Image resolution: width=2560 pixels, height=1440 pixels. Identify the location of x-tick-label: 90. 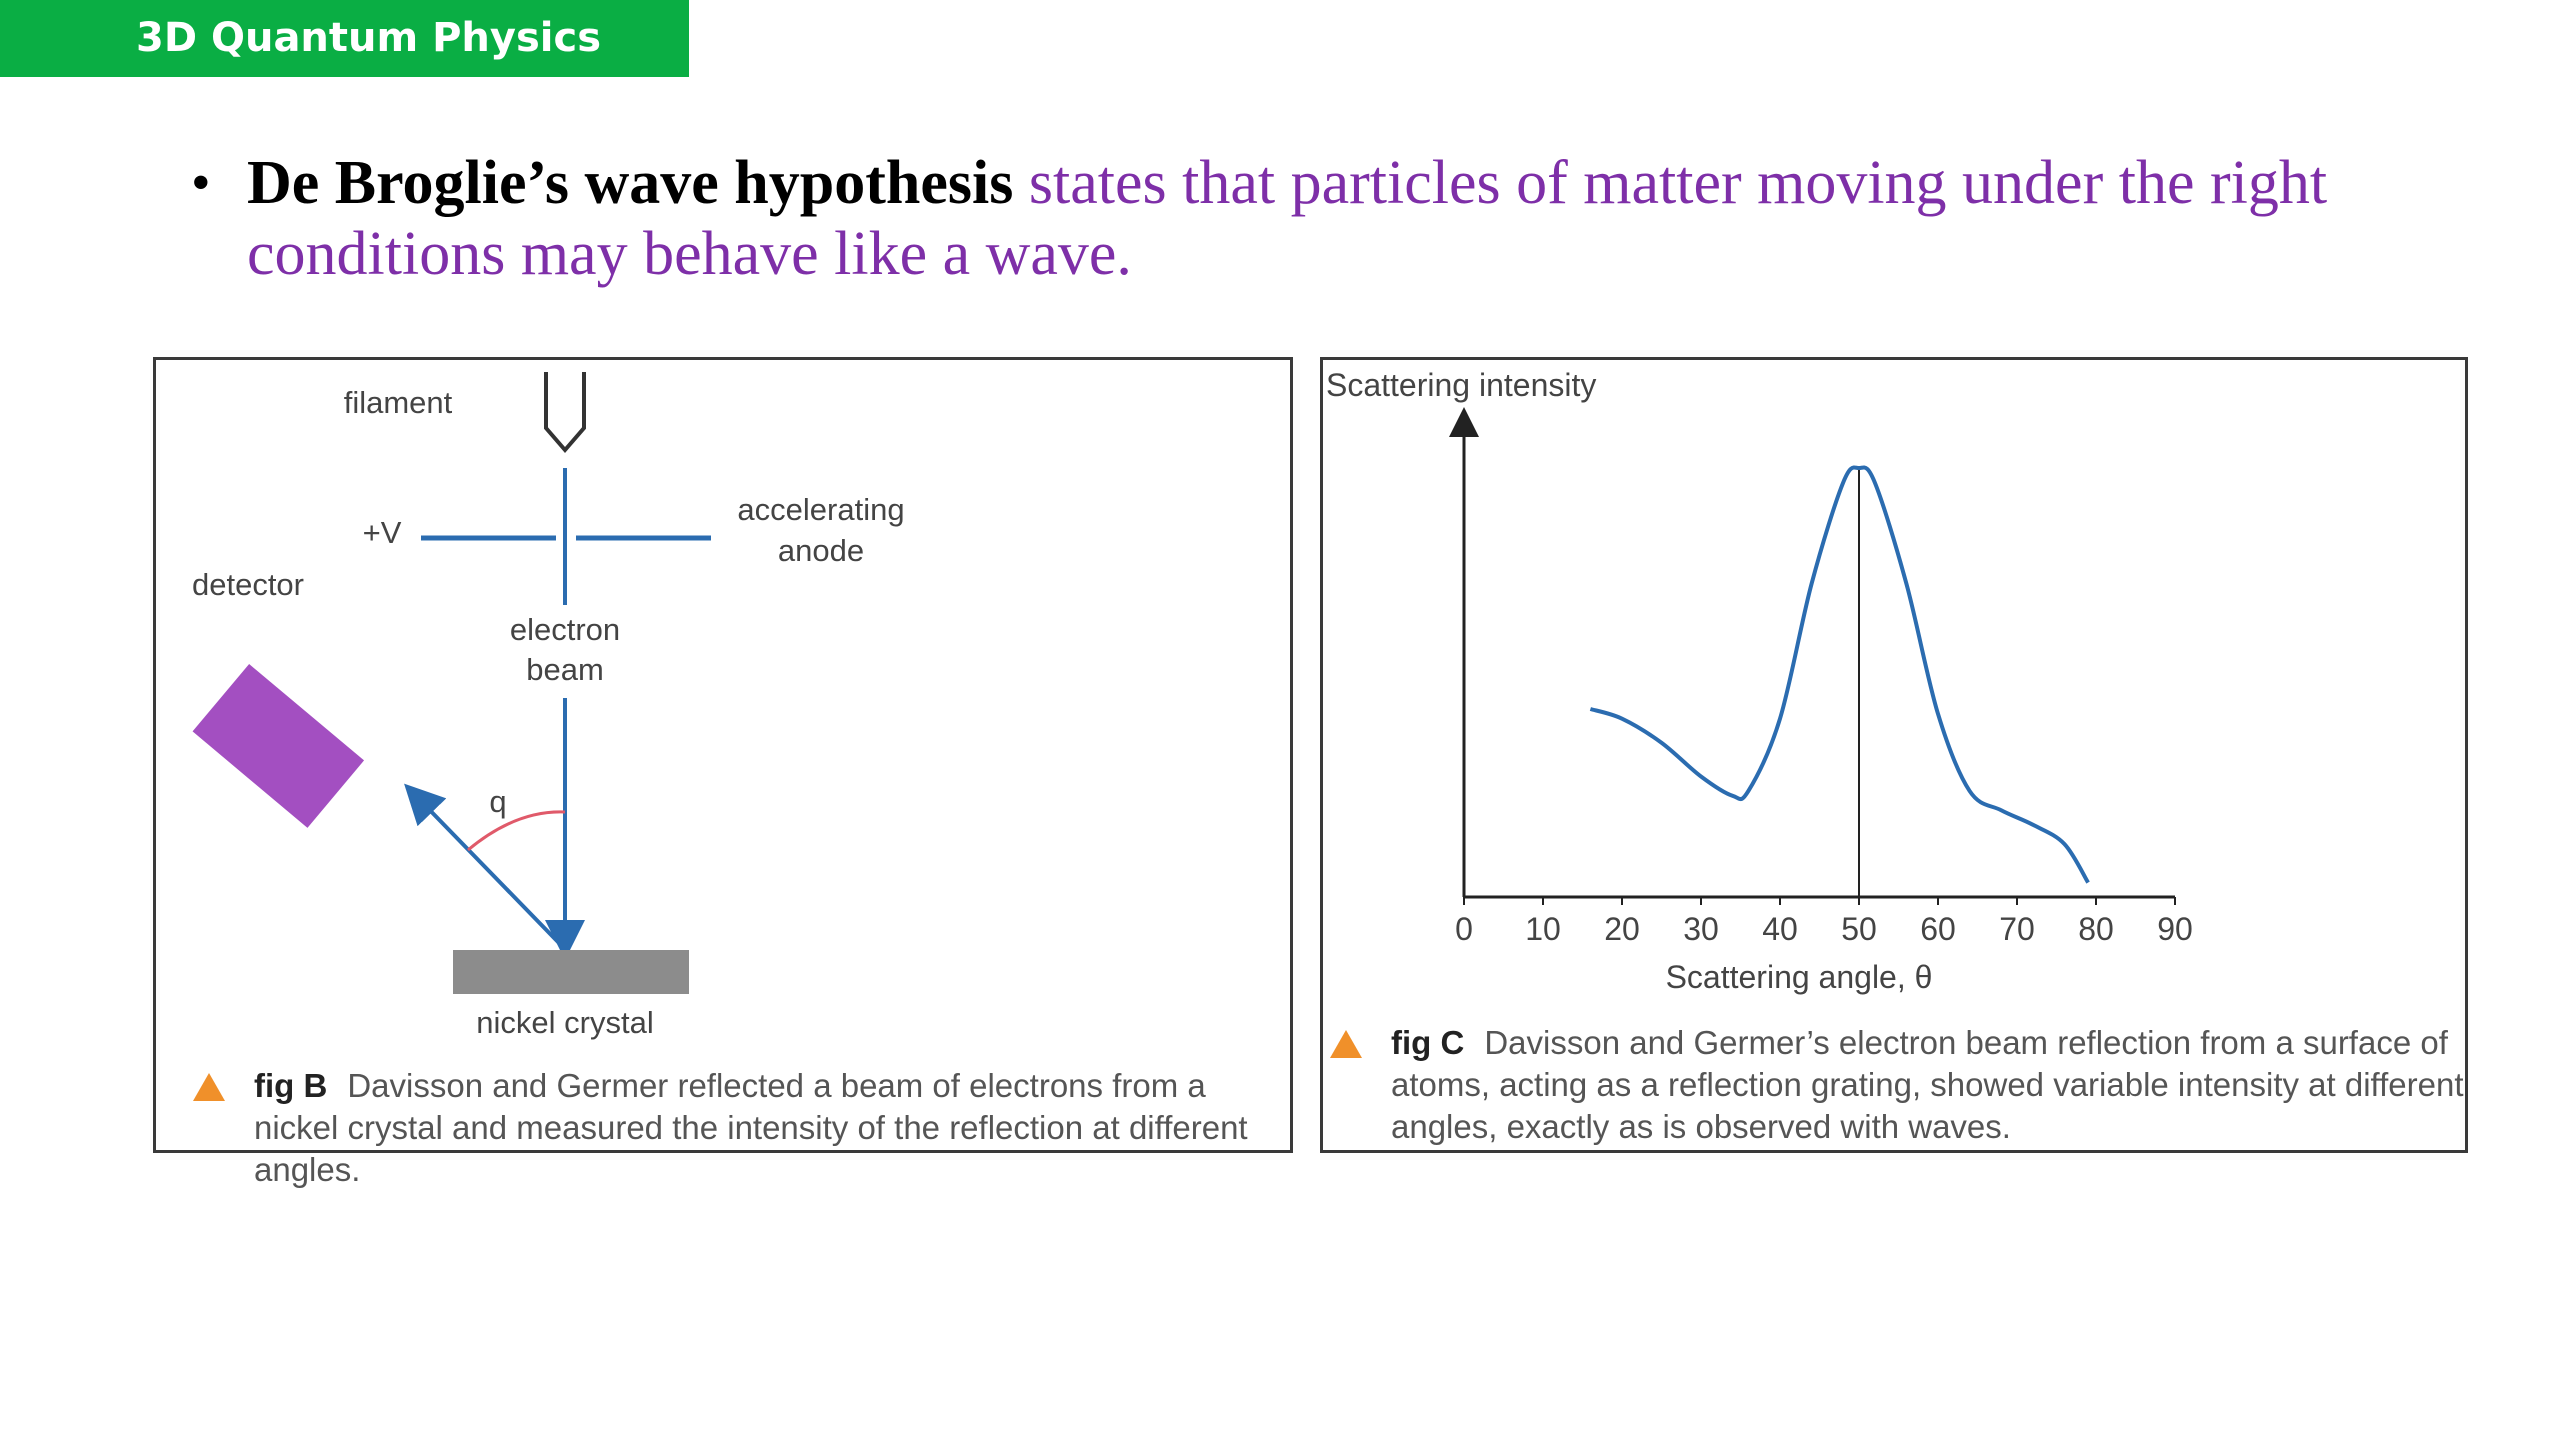
(2175, 929).